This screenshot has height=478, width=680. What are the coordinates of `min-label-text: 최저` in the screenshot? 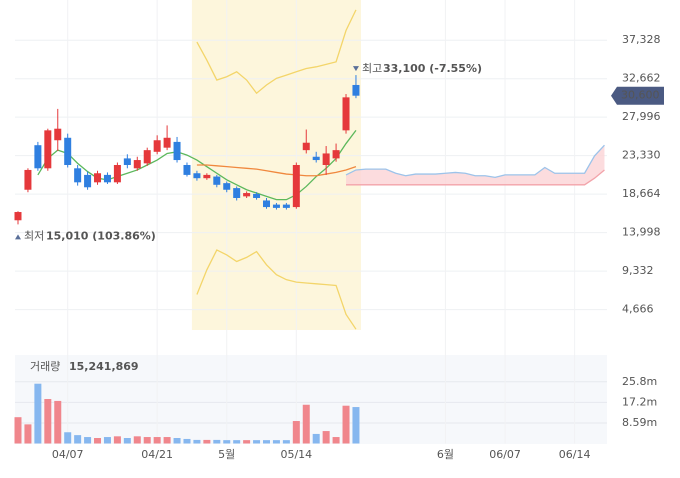 It's located at (34, 235).